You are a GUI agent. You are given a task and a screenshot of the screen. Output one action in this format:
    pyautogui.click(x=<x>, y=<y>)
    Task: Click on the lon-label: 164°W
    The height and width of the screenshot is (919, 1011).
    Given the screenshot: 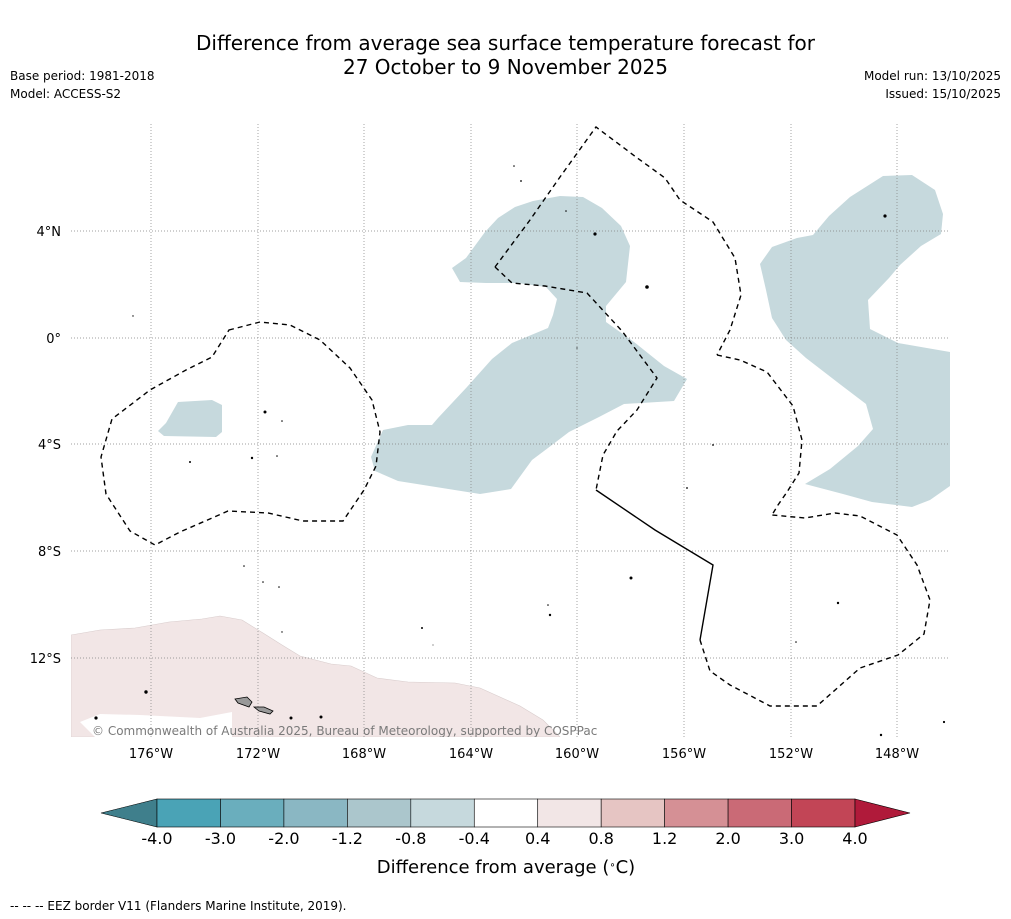 What is the action you would take?
    pyautogui.click(x=471, y=754)
    